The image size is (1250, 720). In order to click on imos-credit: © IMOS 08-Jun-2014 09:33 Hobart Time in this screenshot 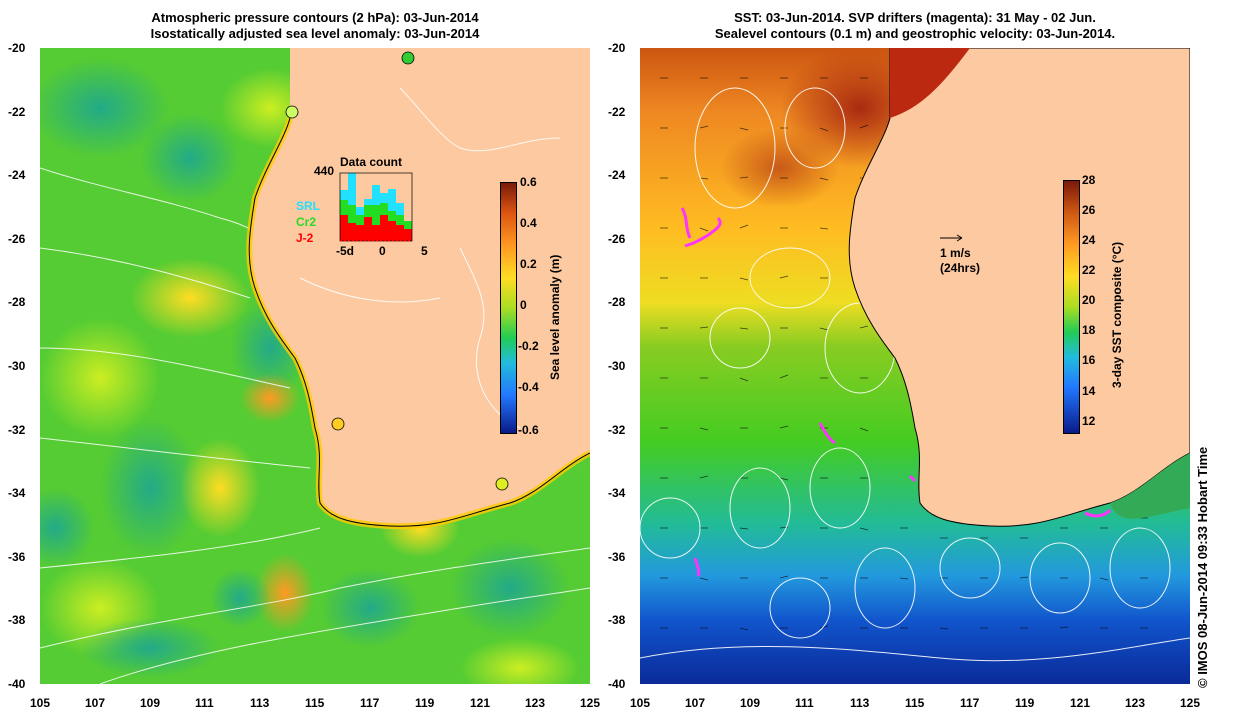, I will do `click(1202, 567)`.